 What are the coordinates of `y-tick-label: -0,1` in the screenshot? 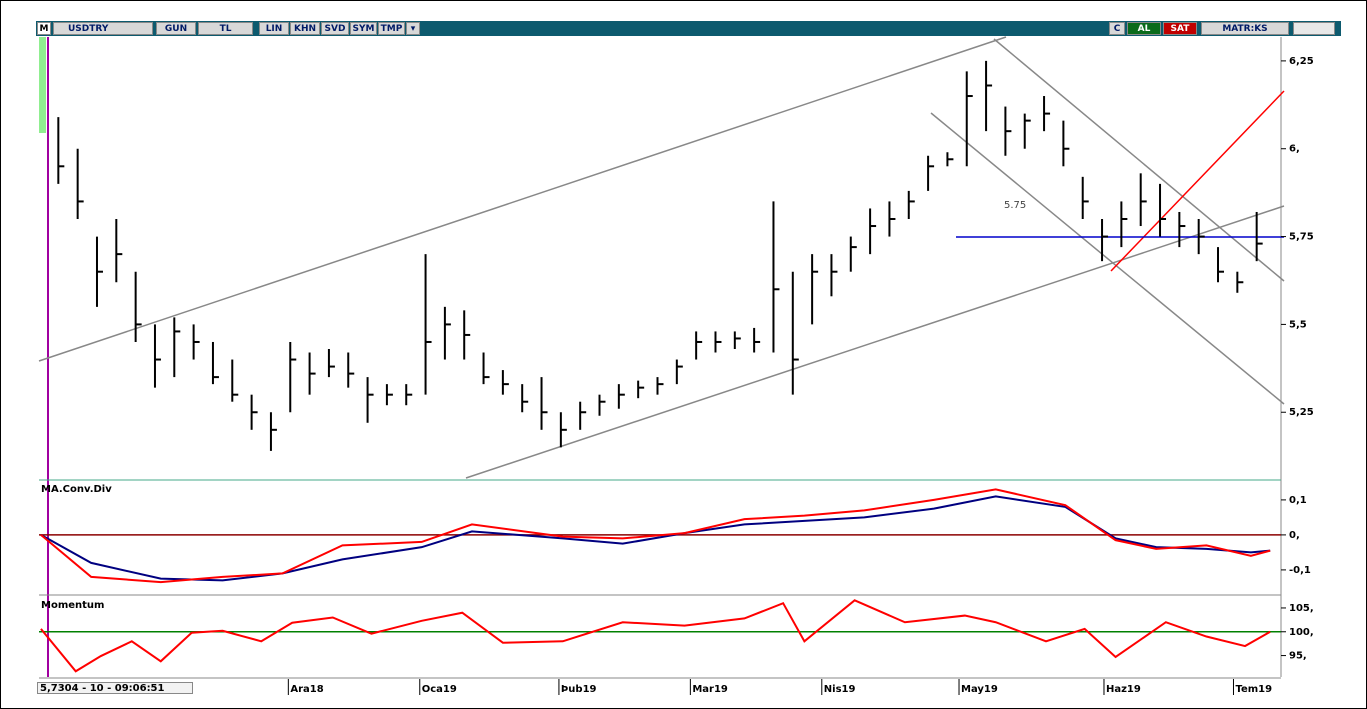 It's located at (1300, 570).